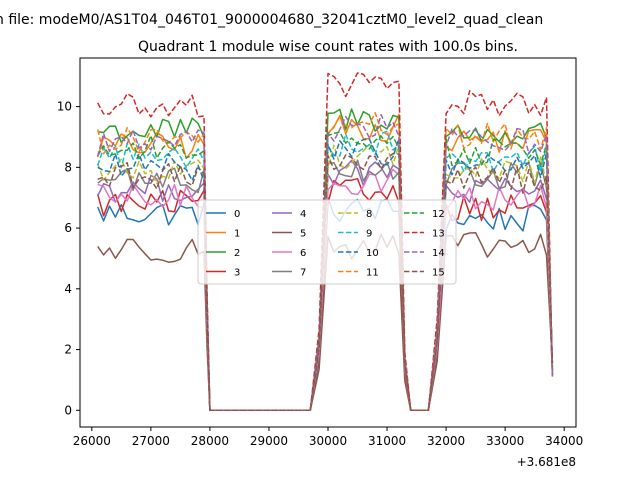  Describe the element at coordinates (68, 289) in the screenshot. I see `y-tick-label: 4` at that location.